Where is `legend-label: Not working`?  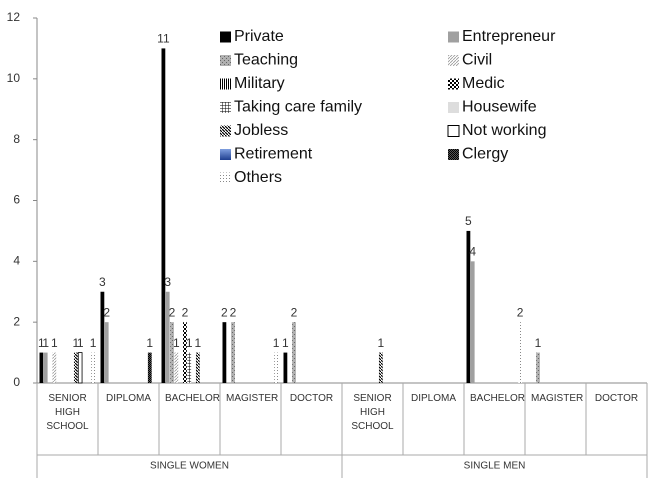
legend-label: Not working is located at coordinates (504, 130).